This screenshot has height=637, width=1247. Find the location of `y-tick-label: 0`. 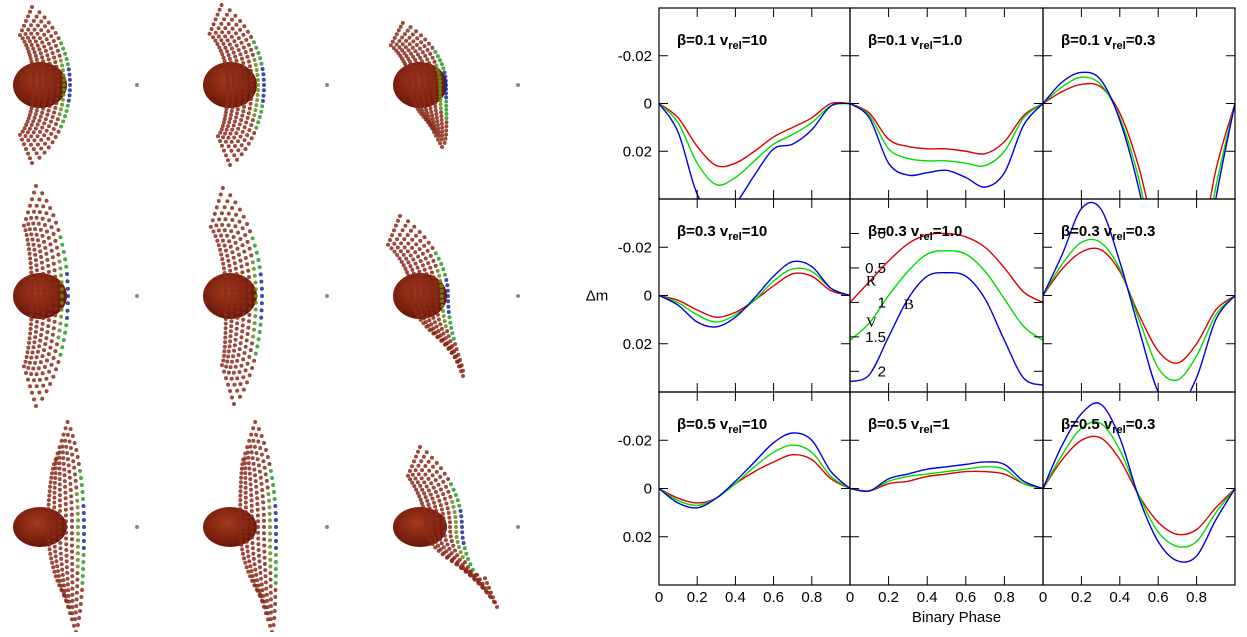

y-tick-label: 0 is located at coordinates (648, 104).